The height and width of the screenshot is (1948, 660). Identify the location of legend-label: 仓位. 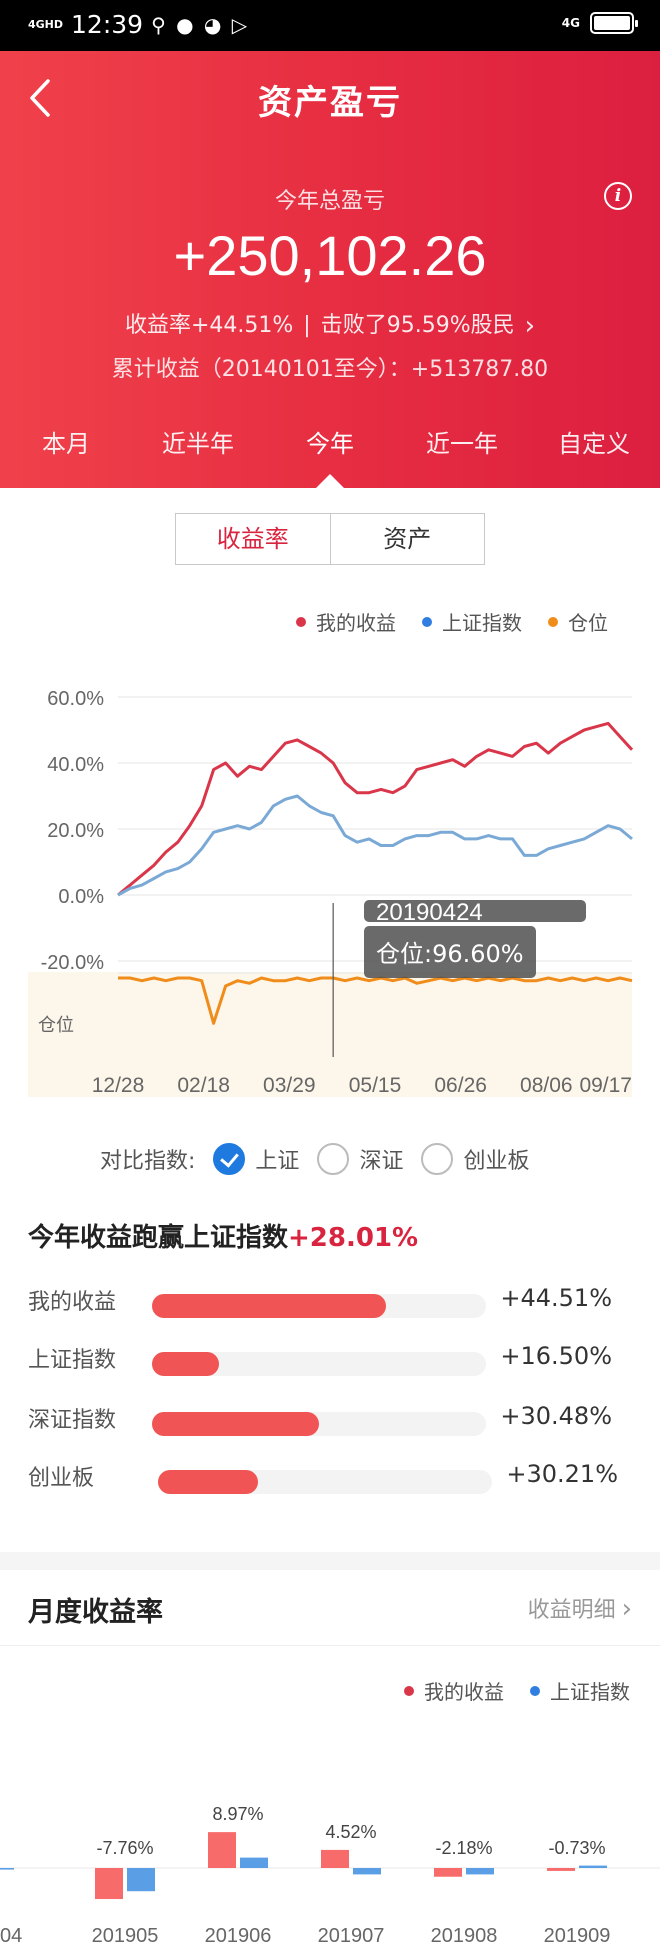
(588, 623).